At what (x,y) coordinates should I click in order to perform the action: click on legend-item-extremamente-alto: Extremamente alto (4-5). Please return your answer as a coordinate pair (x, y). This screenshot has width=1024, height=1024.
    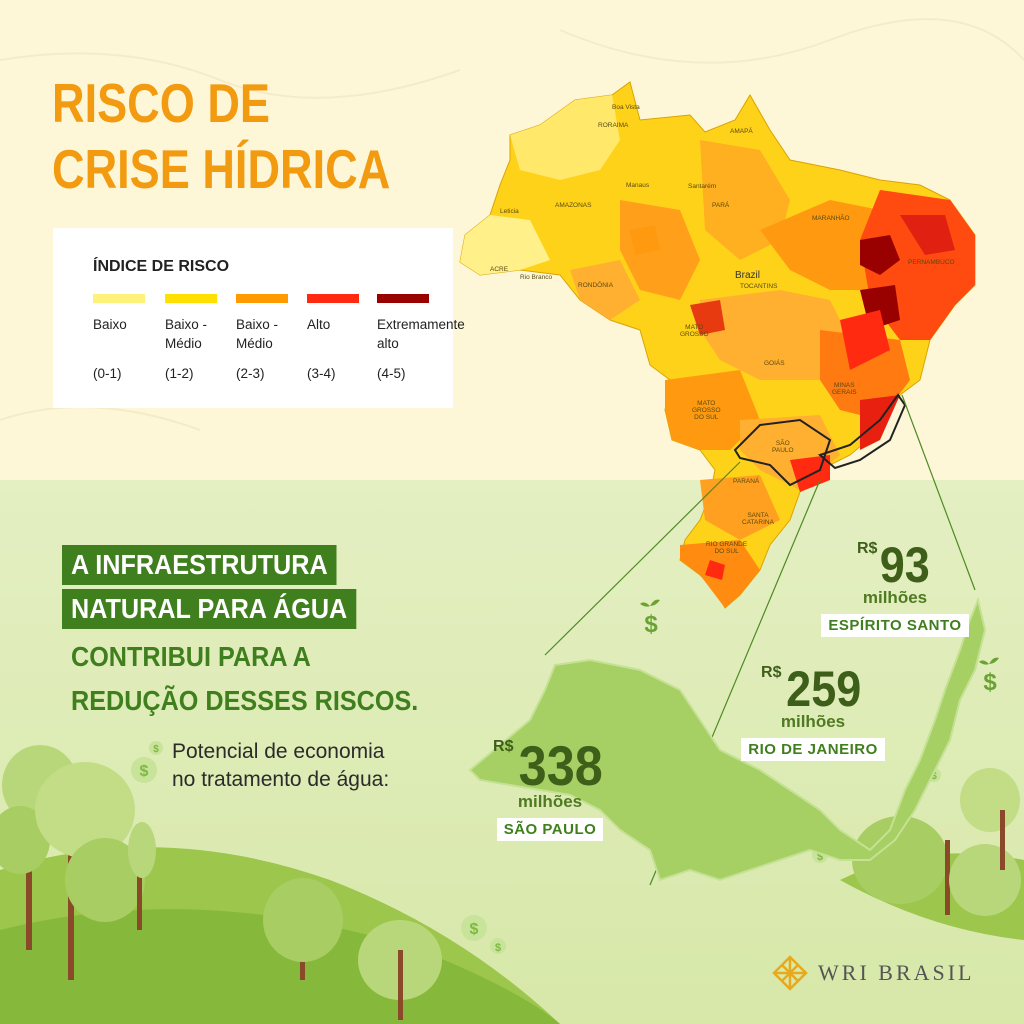
    Looking at the image, I should click on (421, 337).